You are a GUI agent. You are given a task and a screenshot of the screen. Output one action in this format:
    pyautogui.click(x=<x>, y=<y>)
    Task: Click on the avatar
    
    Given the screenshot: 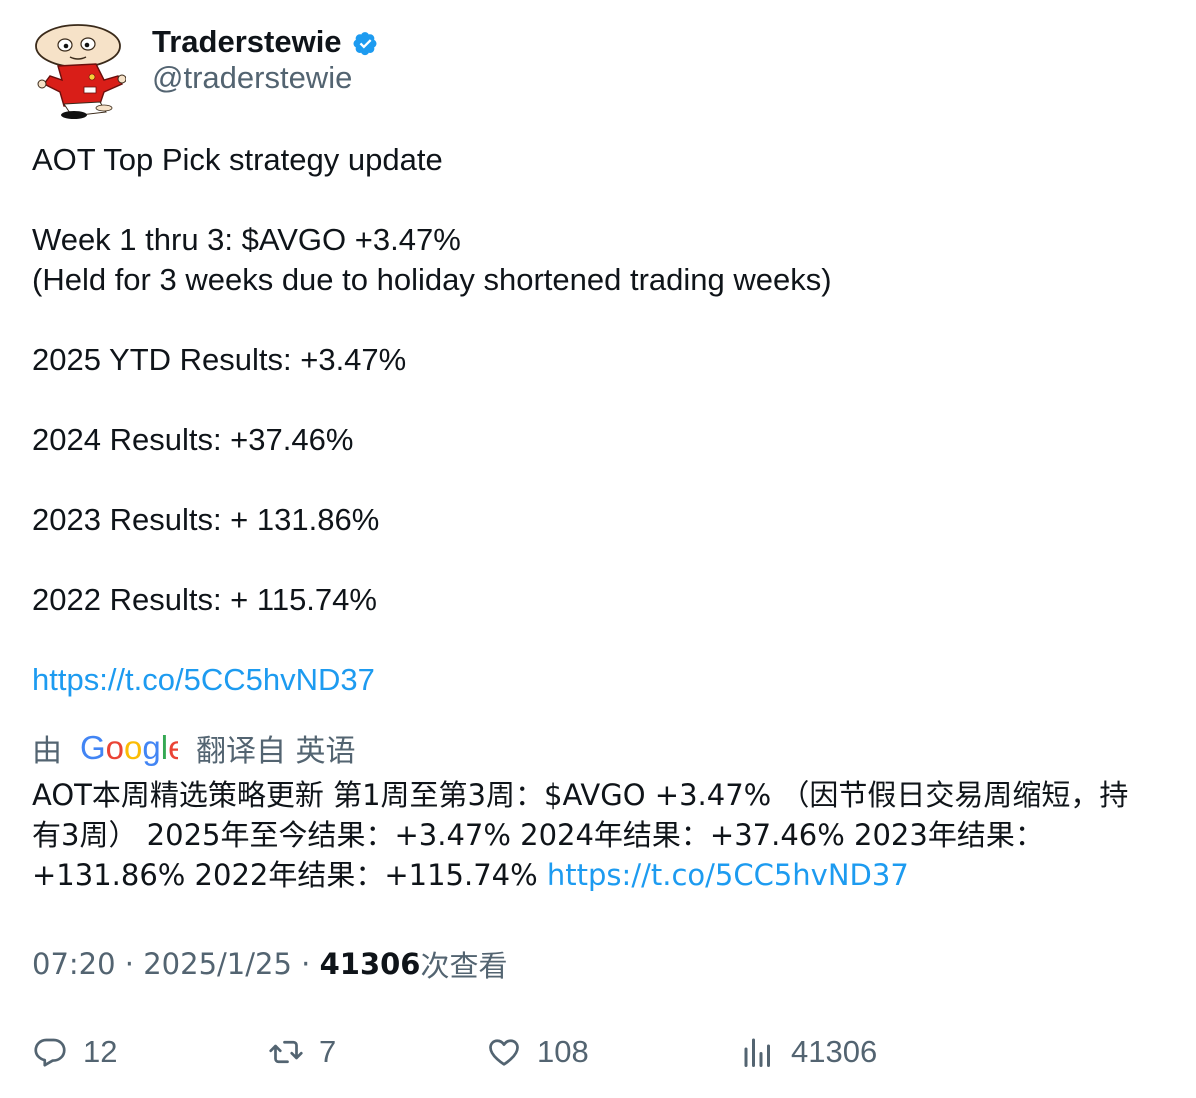 What is the action you would take?
    pyautogui.click(x=78, y=71)
    